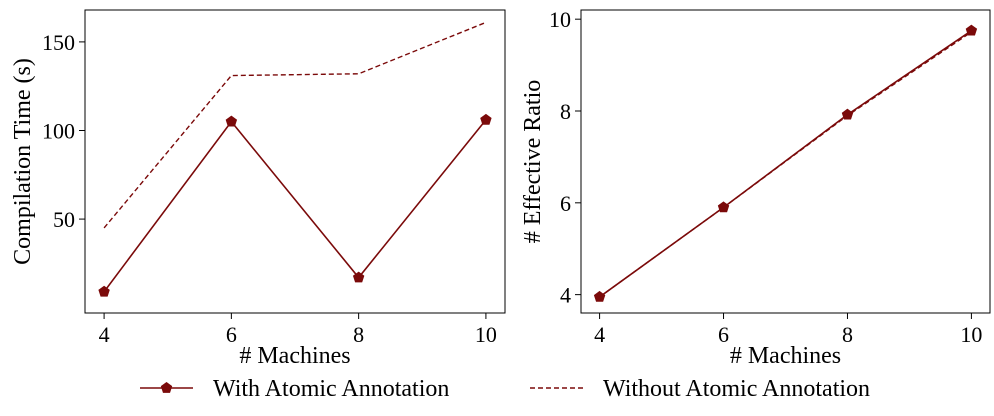  Describe the element at coordinates (64, 219) in the screenshot. I see `y-tick-label: 50` at that location.